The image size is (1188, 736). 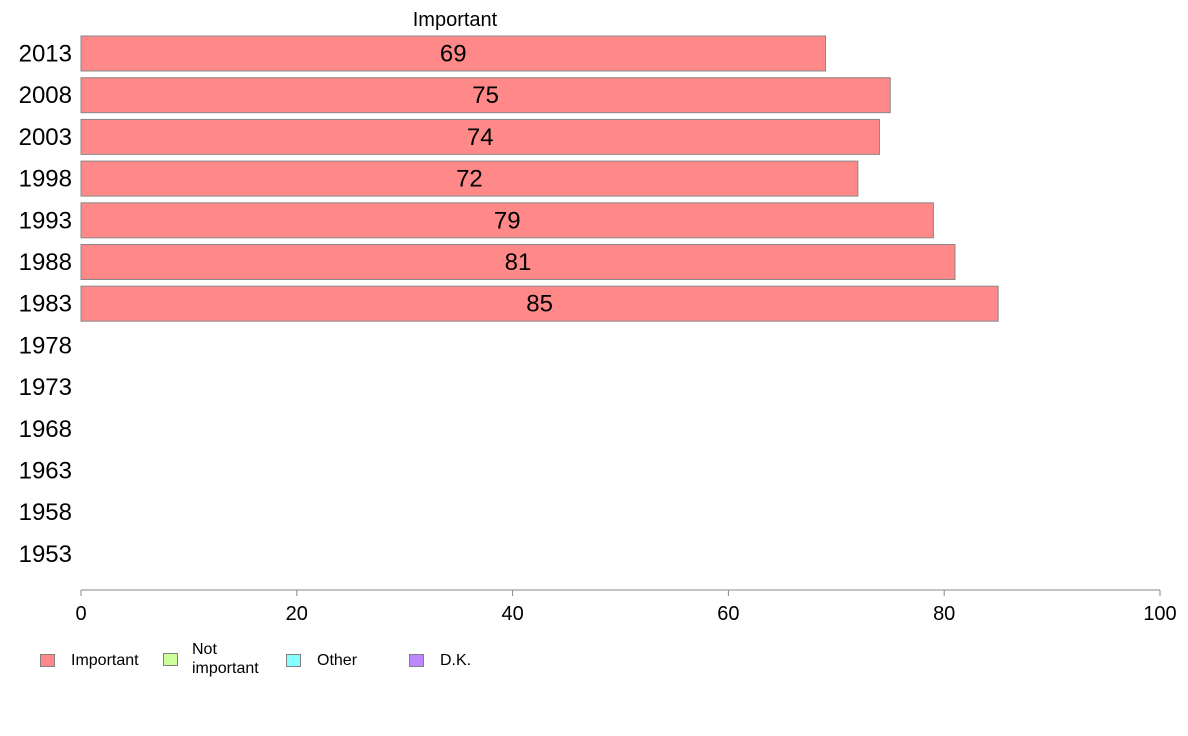 I want to click on year-label: 2013, so click(x=45, y=54).